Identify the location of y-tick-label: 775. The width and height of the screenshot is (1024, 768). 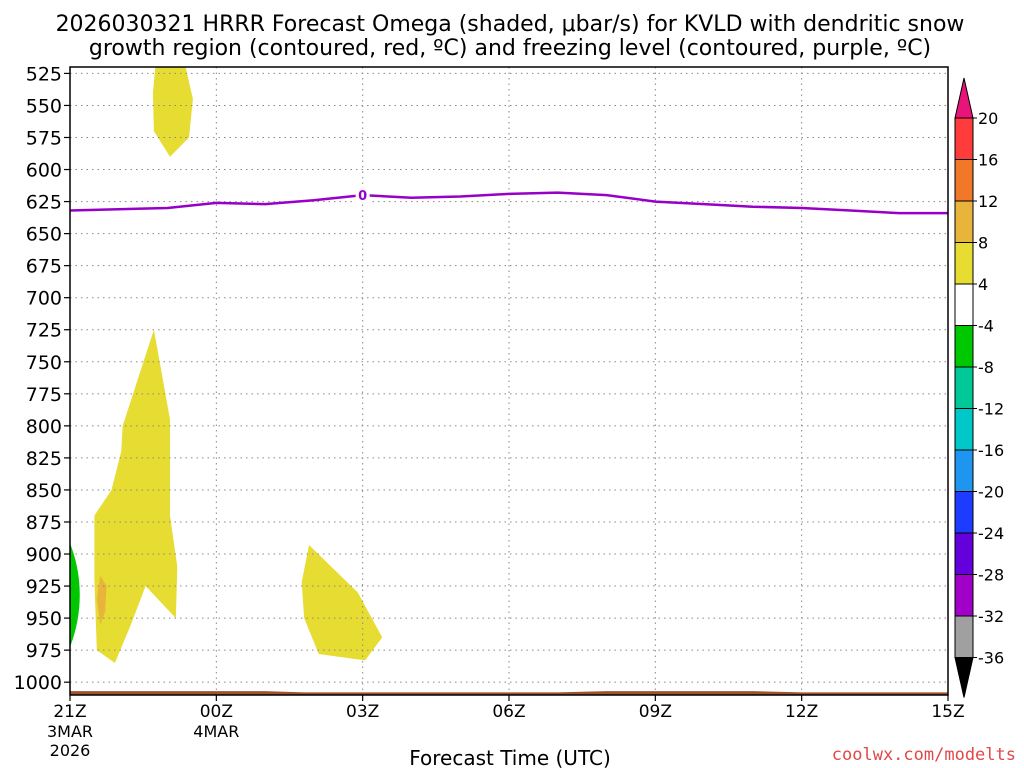
(44, 395).